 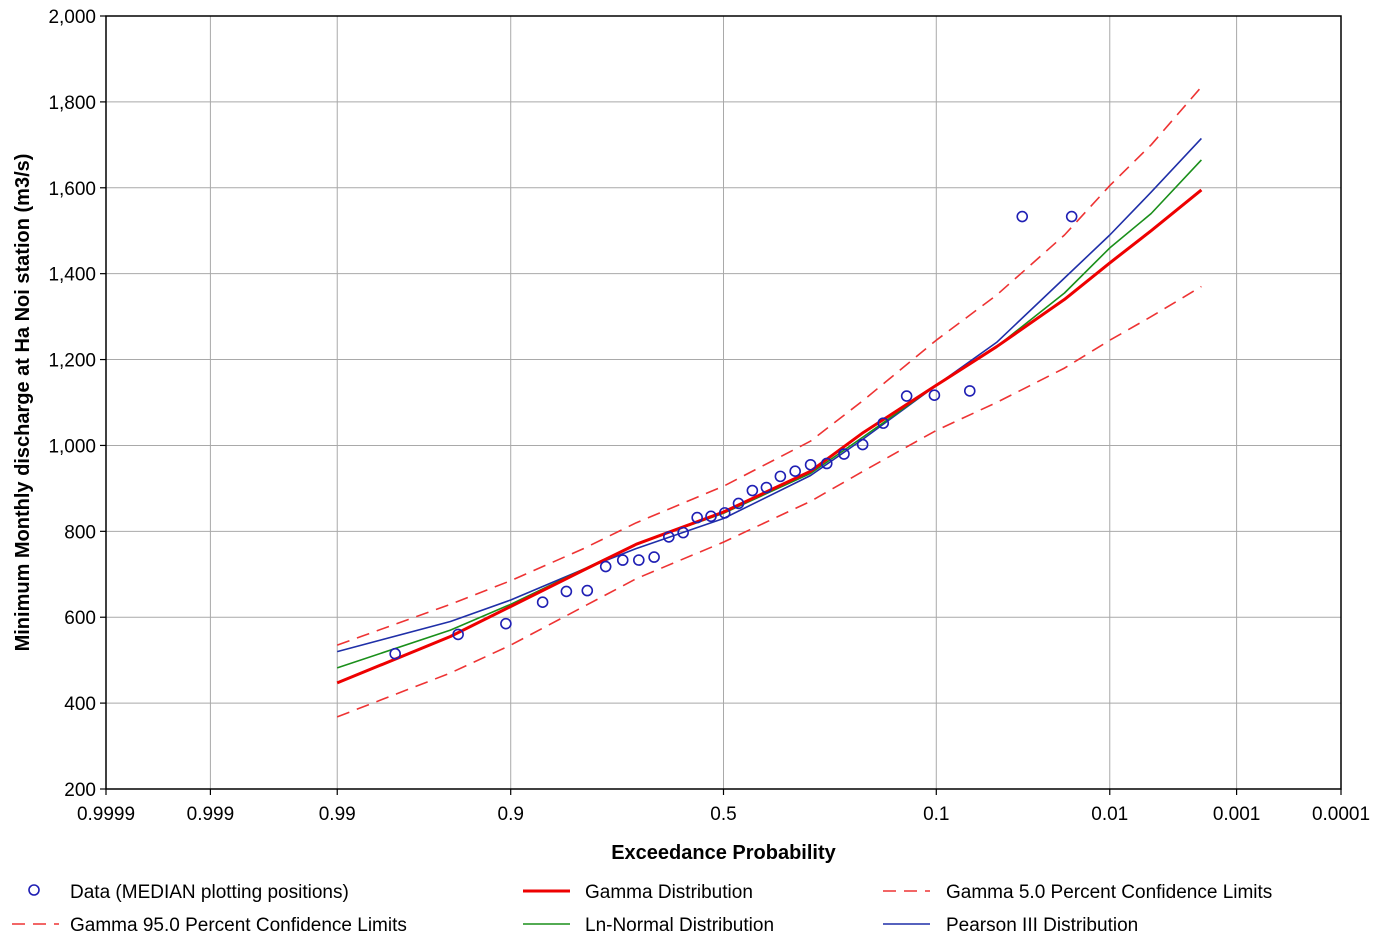 I want to click on legend-label: Ln-Normal Distribution, so click(x=679, y=925).